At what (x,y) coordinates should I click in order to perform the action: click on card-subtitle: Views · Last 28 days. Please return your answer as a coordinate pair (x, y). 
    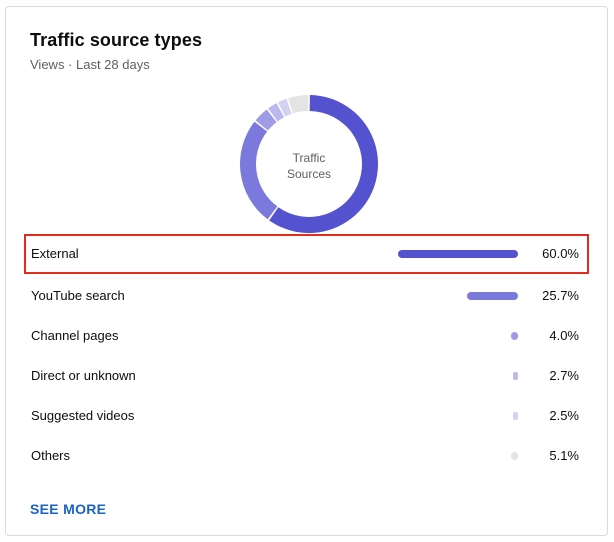
    Looking at the image, I should click on (90, 64).